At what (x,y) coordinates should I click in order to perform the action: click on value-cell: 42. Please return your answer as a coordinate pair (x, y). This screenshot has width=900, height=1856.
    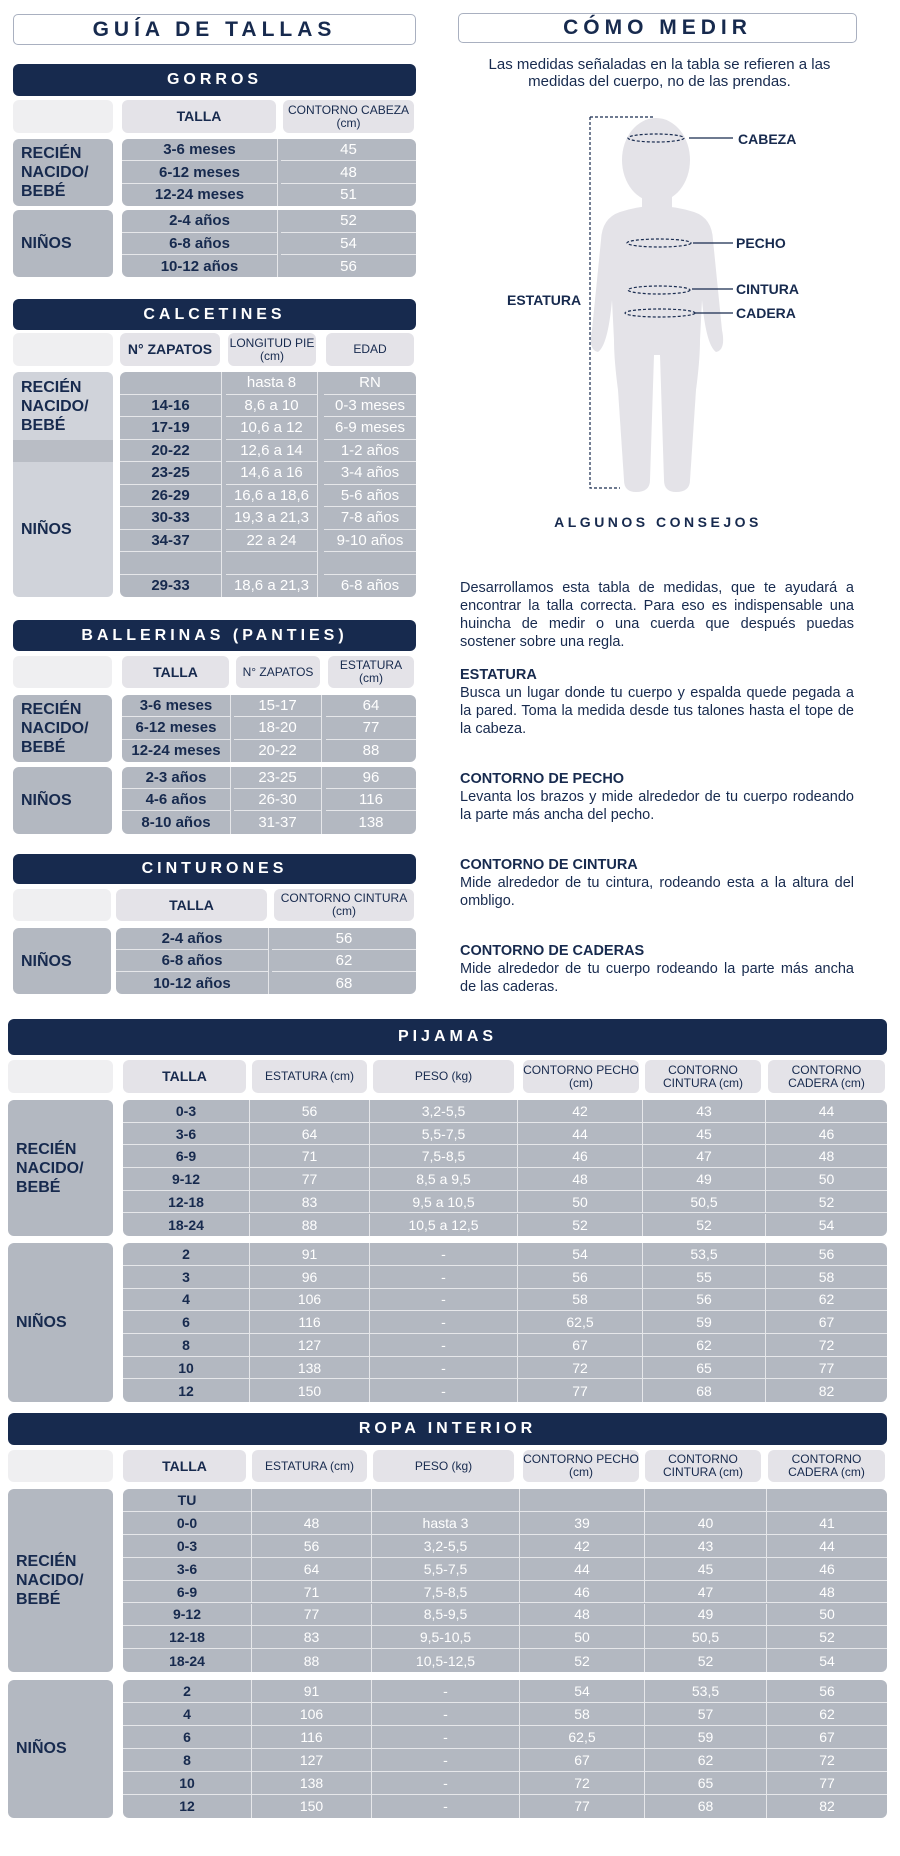
    Looking at the image, I should click on (582, 1546).